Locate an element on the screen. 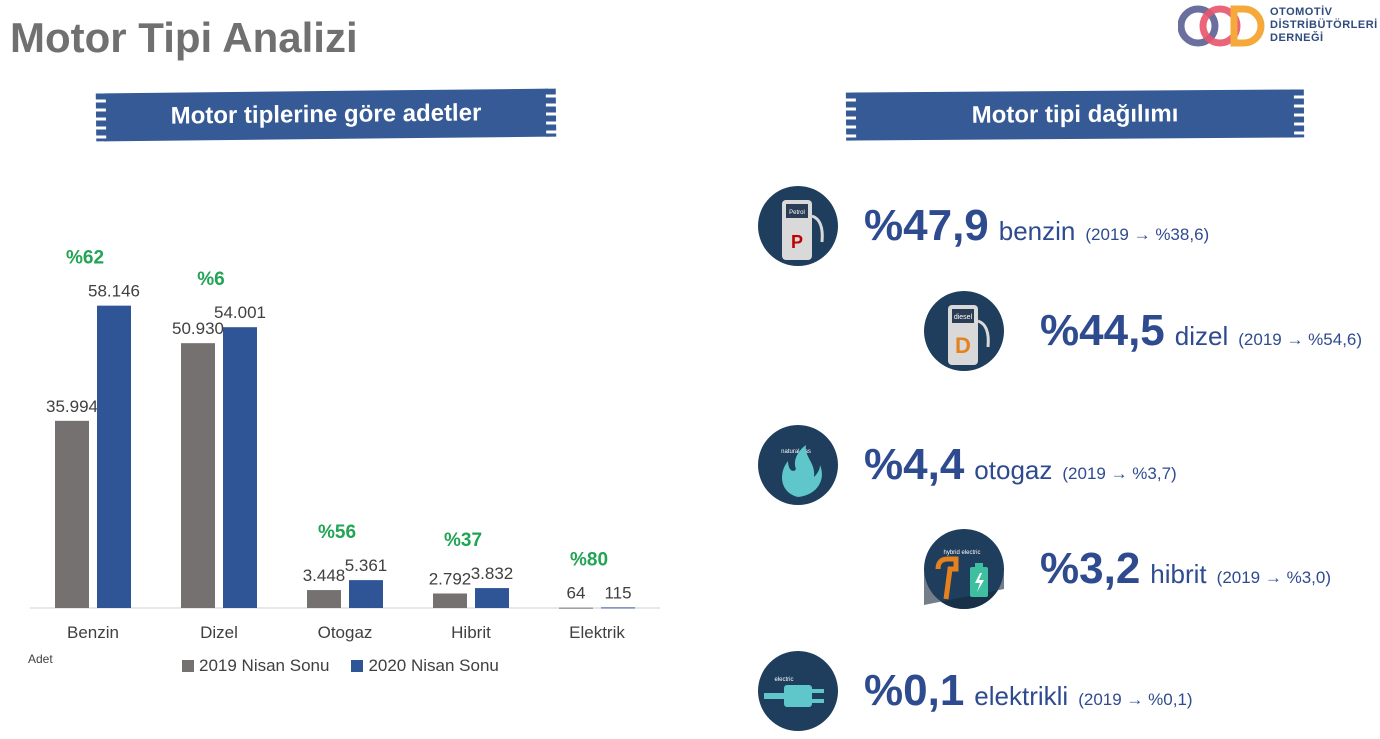 This screenshot has height=739, width=1380. odd-logo: OTOMOTİV DİSTRİBÜTÖRLERİ DERNEĞİ is located at coordinates (1277, 26).